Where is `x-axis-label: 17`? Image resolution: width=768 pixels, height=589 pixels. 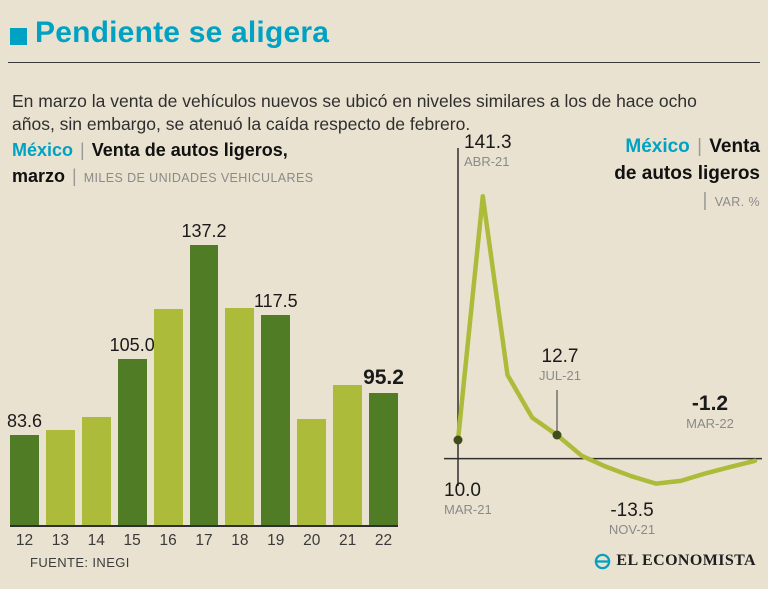 x-axis-label: 17 is located at coordinates (204, 540).